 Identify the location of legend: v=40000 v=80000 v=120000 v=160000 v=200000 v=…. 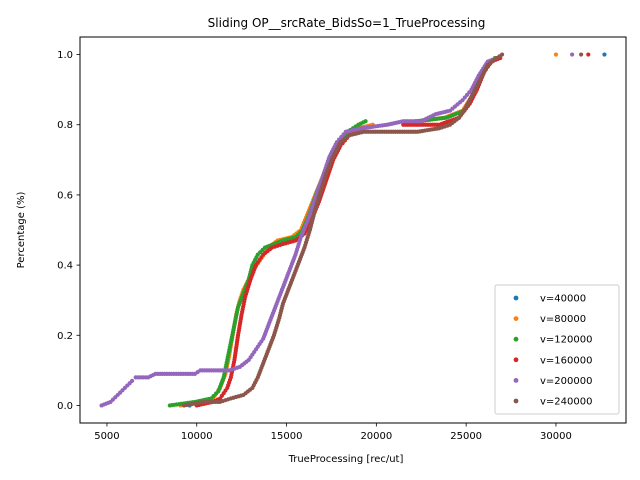
(557, 349).